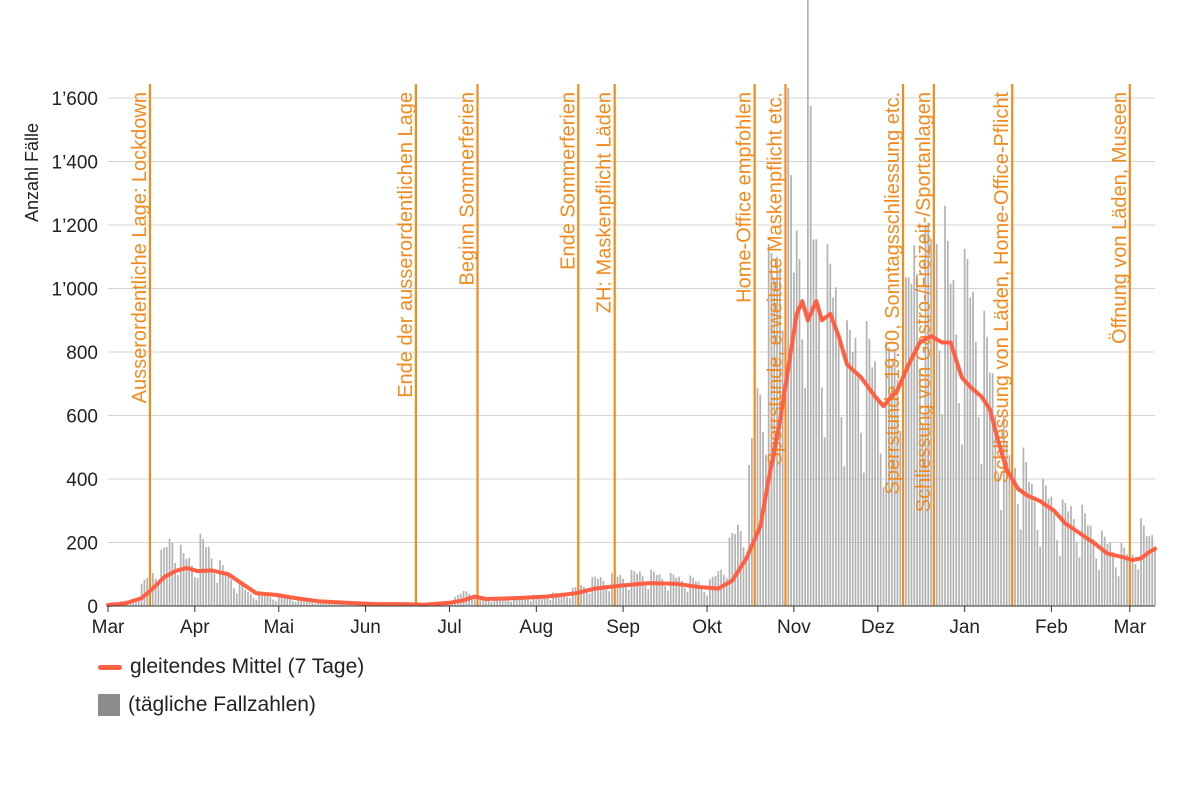 The height and width of the screenshot is (800, 1200). I want to click on x-tick-label: Aug, so click(536, 627).